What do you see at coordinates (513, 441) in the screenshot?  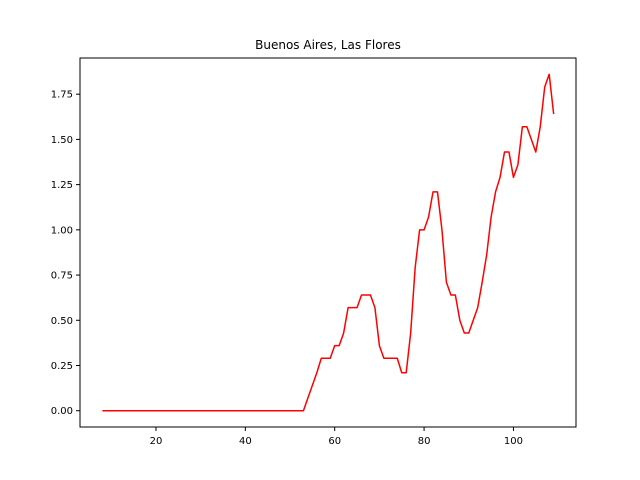 I see `x-tick-label: 100` at bounding box center [513, 441].